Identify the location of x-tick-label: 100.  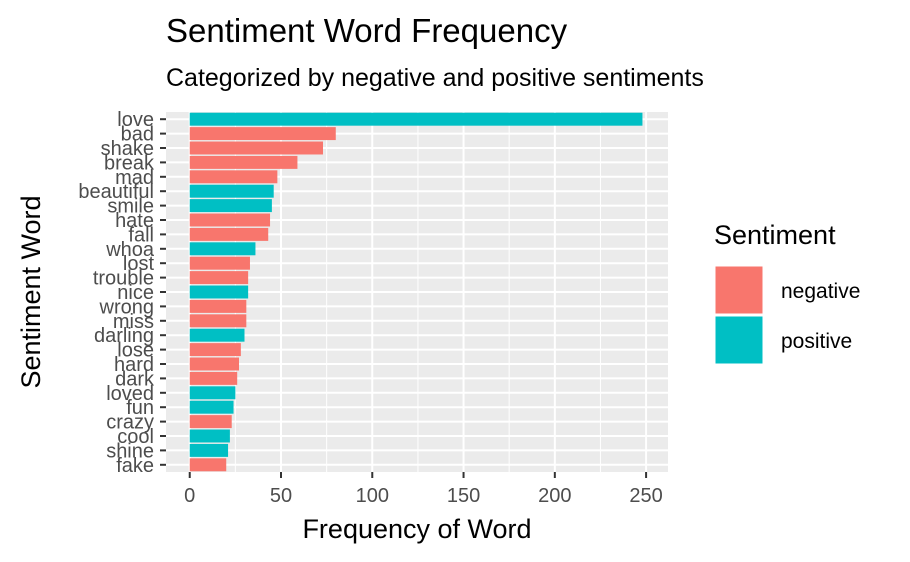
(372, 496).